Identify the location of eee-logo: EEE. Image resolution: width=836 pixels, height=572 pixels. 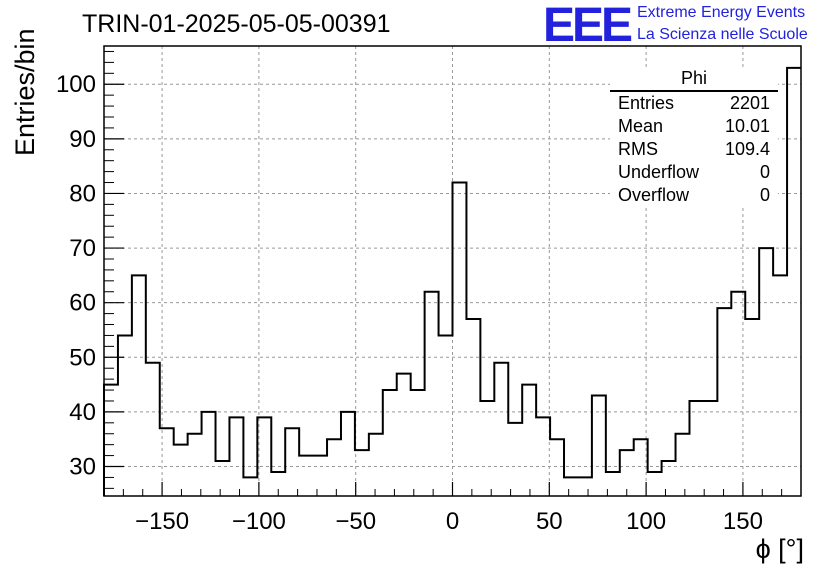
(588, 26).